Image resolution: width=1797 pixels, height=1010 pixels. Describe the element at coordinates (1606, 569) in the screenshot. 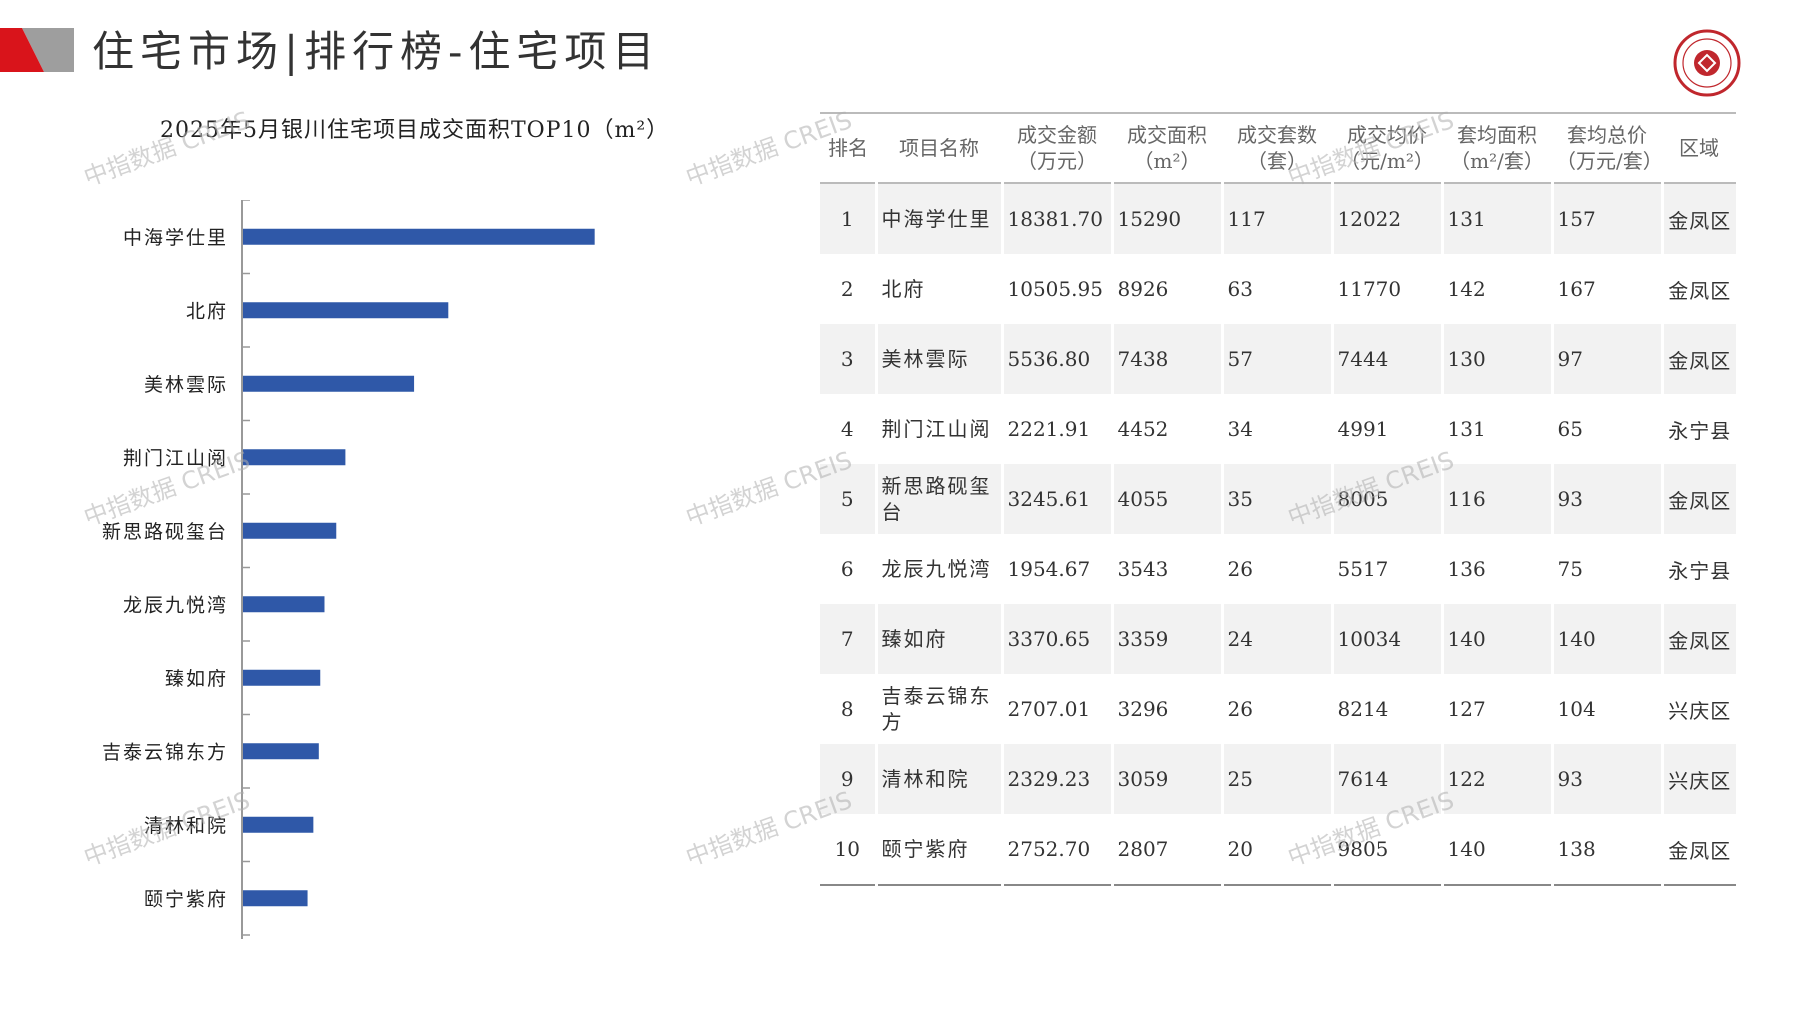

I see `table-cell: 75` at that location.